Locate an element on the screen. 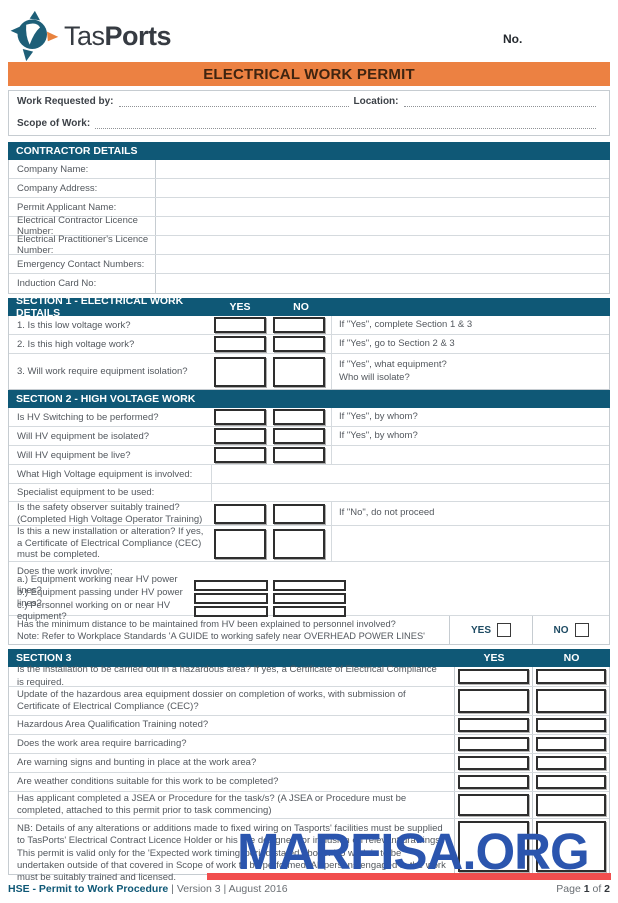  question-line: must be completed. is located at coordinates (58, 555).